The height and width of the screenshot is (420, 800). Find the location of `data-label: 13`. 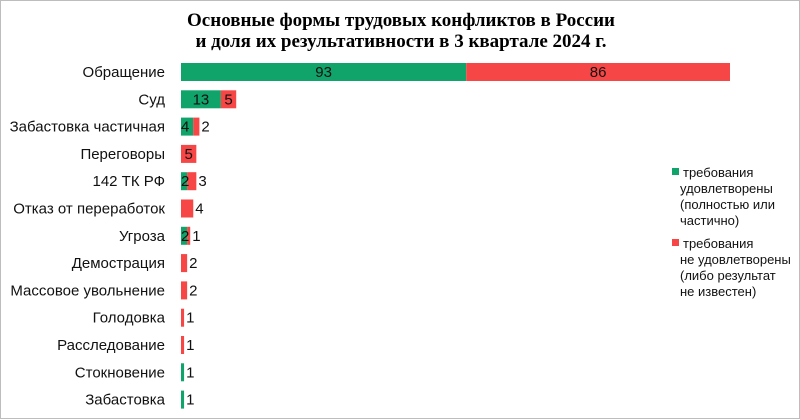

data-label: 13 is located at coordinates (201, 99).